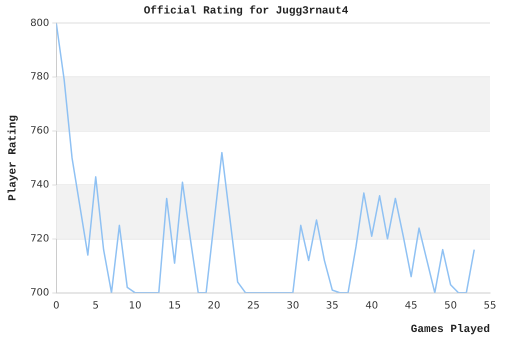 The image size is (510, 340). Describe the element at coordinates (174, 306) in the screenshot. I see `x-tick-label: 15` at that location.